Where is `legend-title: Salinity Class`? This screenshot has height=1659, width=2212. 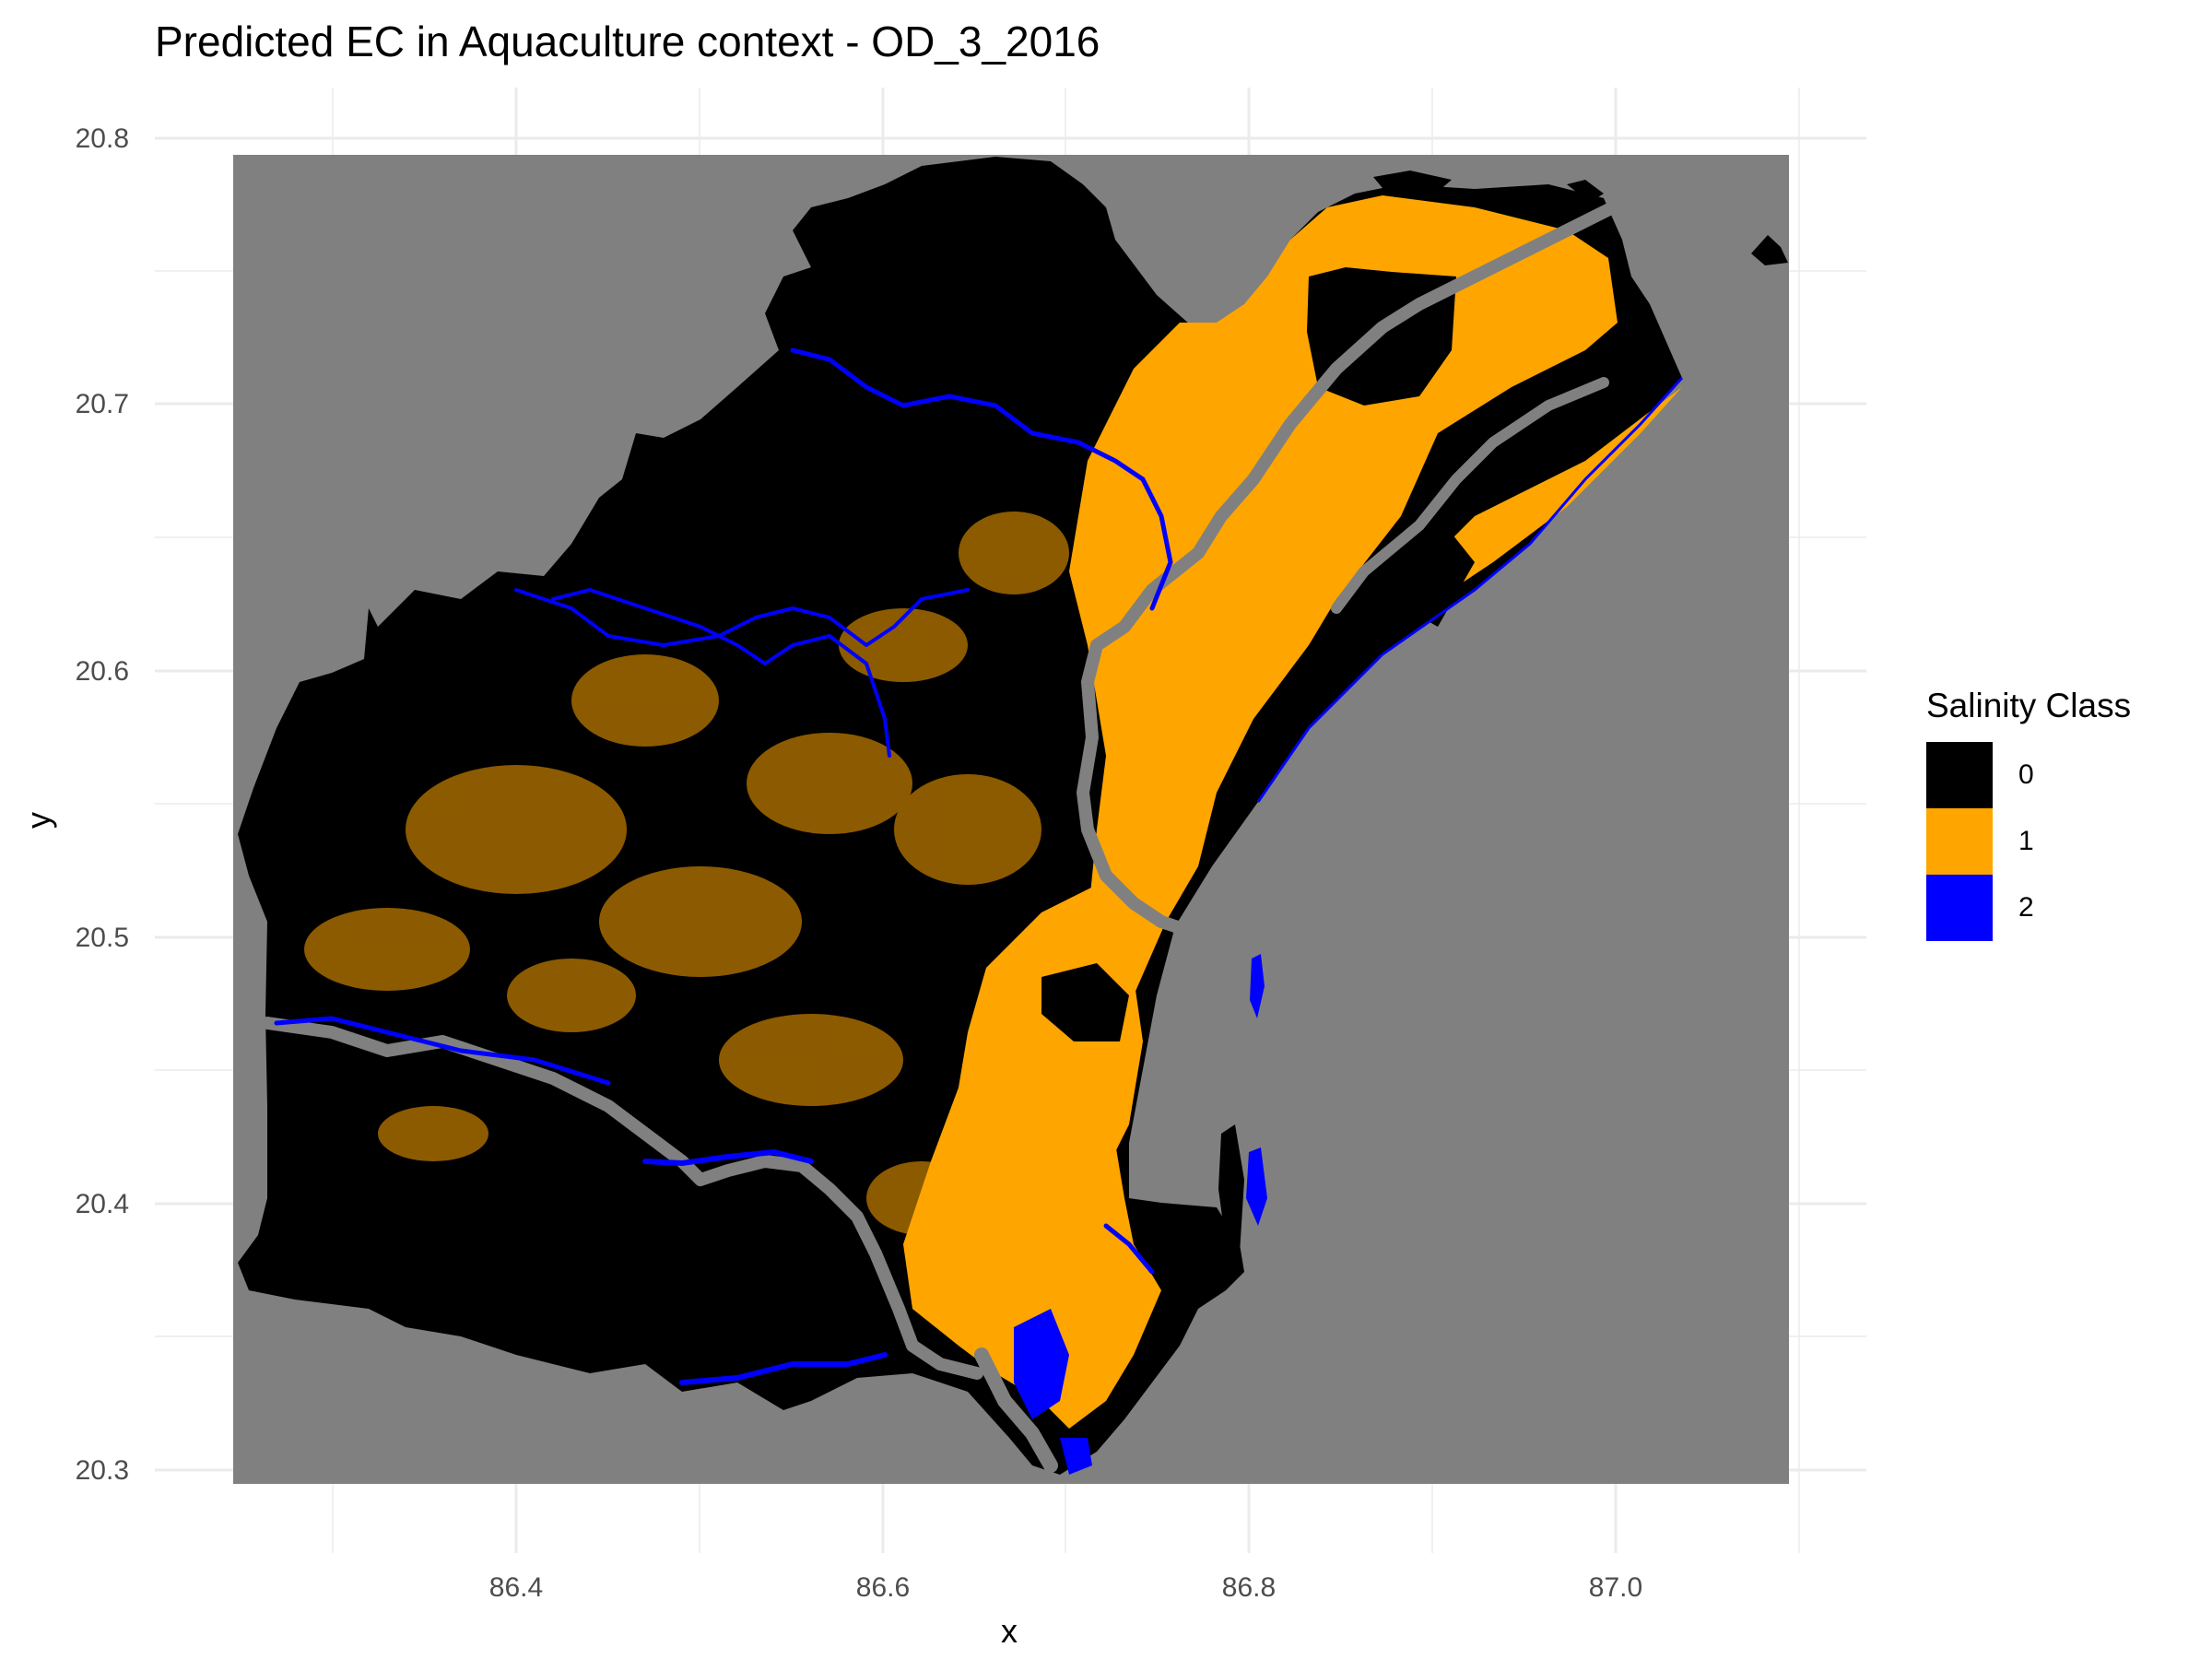 legend-title: Salinity Class is located at coordinates (2029, 705).